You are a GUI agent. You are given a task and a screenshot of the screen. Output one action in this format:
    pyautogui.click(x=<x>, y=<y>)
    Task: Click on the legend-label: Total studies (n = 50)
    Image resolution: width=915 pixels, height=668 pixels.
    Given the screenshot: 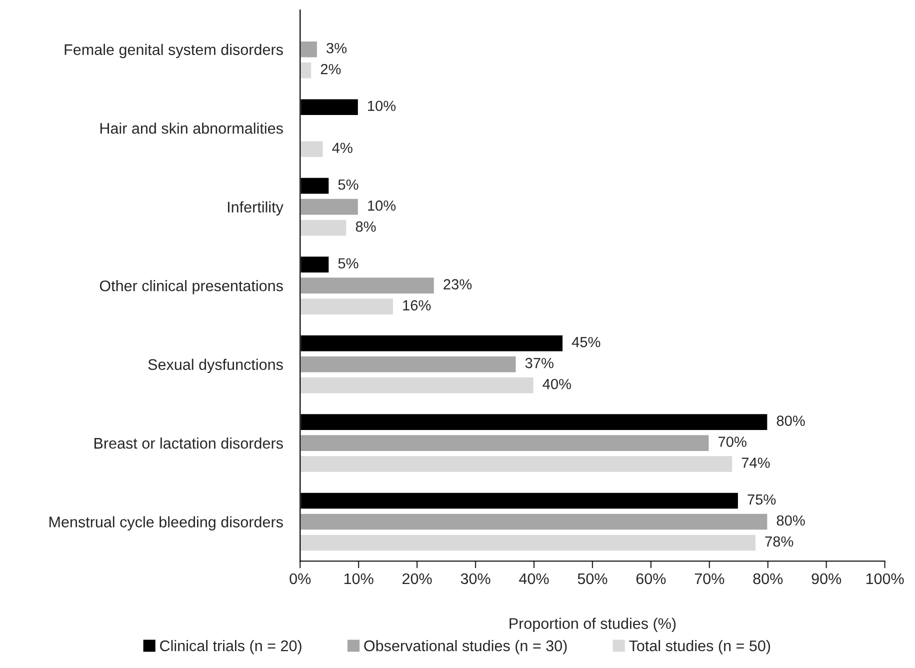 What is the action you would take?
    pyautogui.click(x=699, y=647)
    